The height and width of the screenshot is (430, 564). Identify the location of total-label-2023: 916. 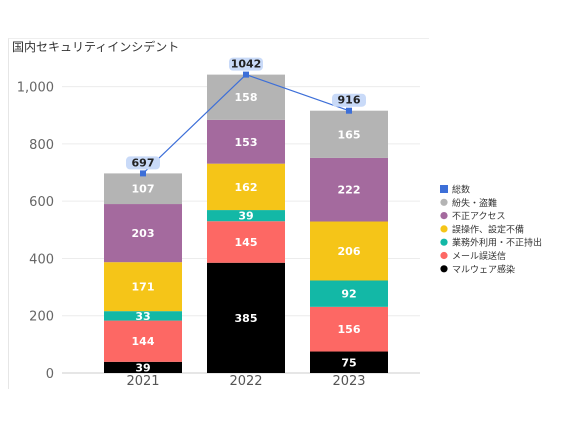
(349, 100).